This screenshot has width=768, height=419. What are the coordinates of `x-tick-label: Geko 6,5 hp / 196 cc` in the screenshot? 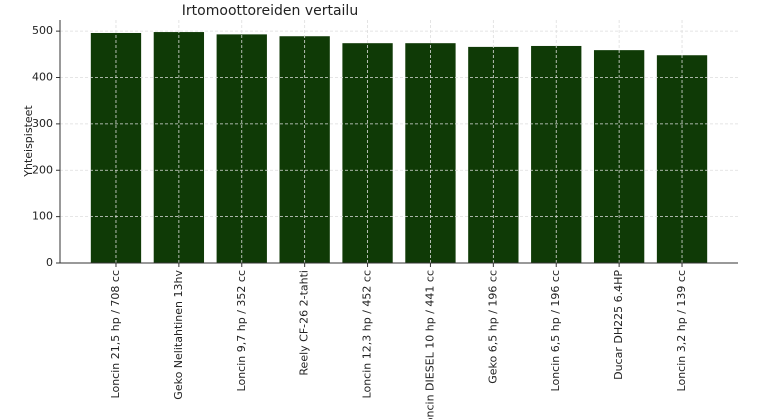 It's located at (492, 327).